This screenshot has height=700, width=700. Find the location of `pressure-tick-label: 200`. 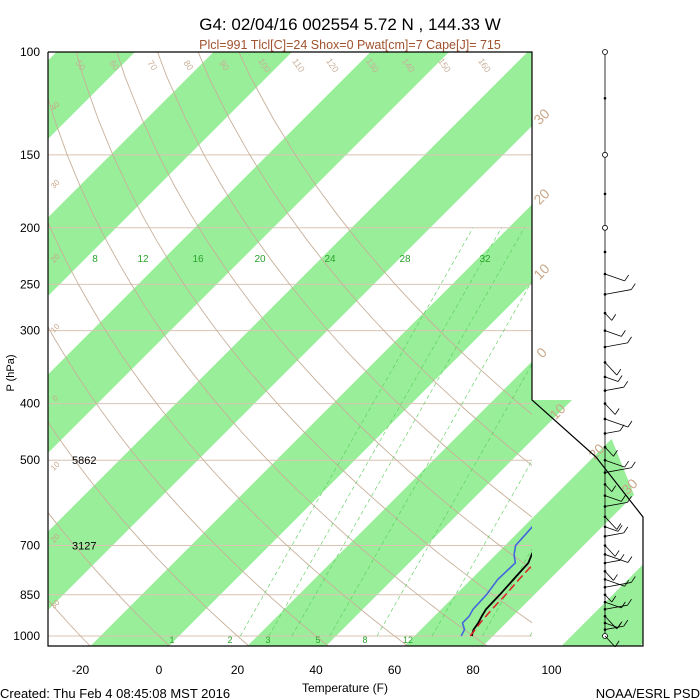

pressure-tick-label: 200 is located at coordinates (30, 228).